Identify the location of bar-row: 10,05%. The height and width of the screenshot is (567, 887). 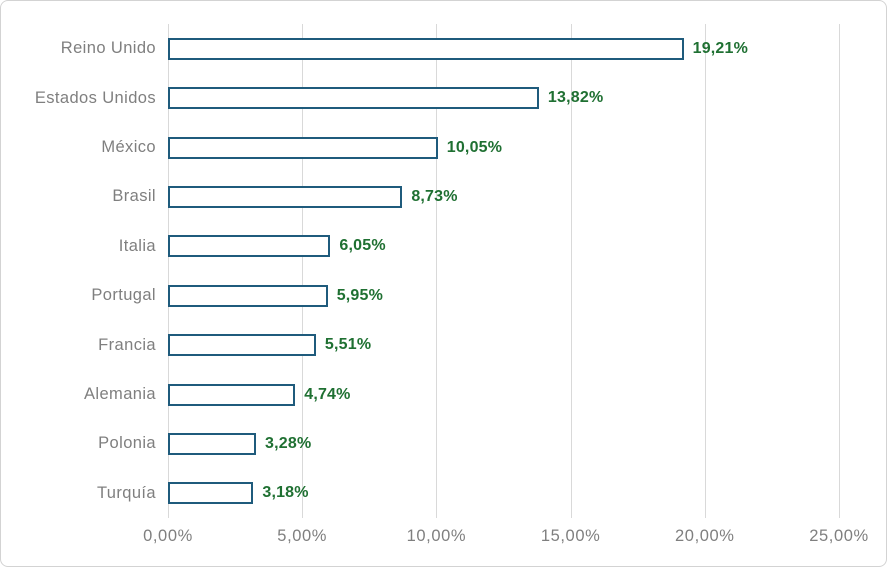
(503, 147).